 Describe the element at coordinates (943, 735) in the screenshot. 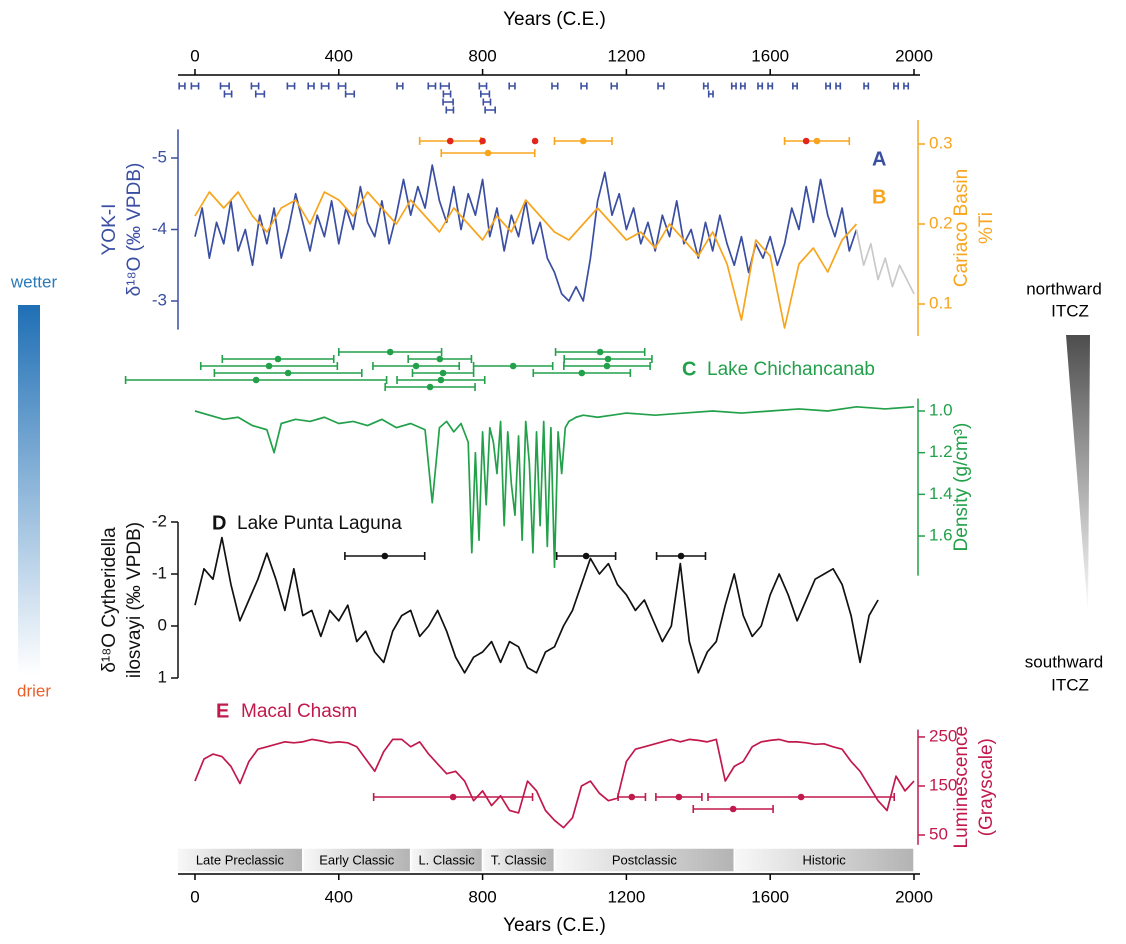

I see `y-tick-label: 250` at that location.